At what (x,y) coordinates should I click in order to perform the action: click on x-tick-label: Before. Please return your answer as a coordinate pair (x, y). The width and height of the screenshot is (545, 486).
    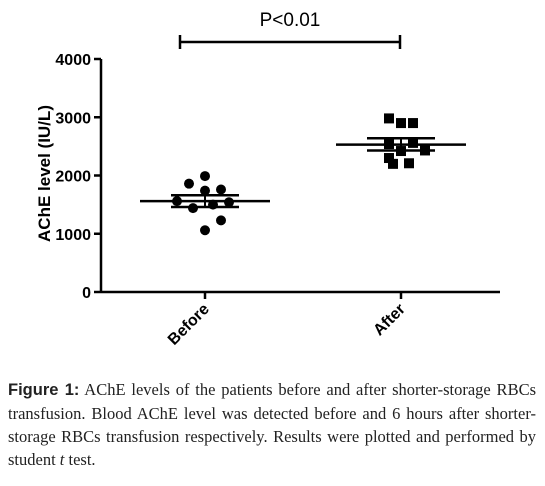
    Looking at the image, I should click on (189, 325).